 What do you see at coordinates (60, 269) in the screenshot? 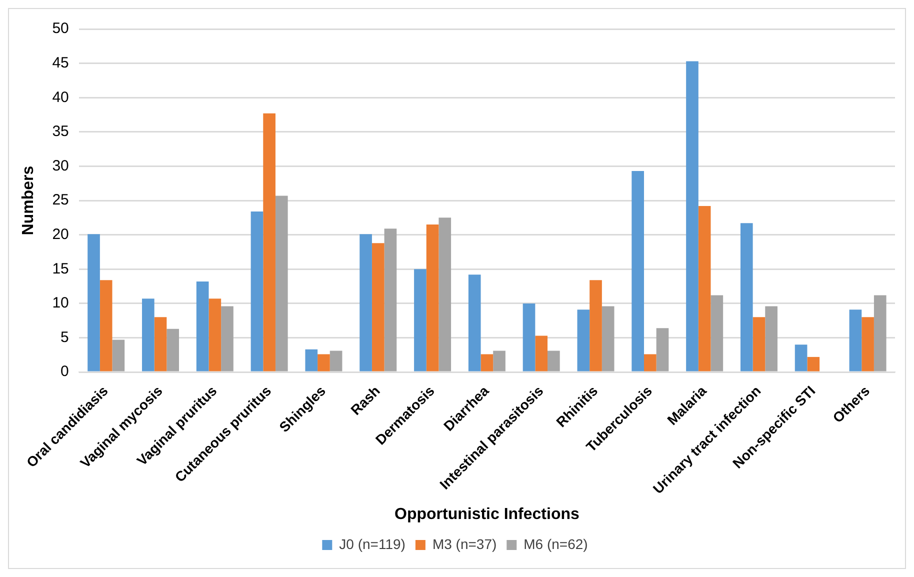
I see `y-tick-label: 15` at bounding box center [60, 269].